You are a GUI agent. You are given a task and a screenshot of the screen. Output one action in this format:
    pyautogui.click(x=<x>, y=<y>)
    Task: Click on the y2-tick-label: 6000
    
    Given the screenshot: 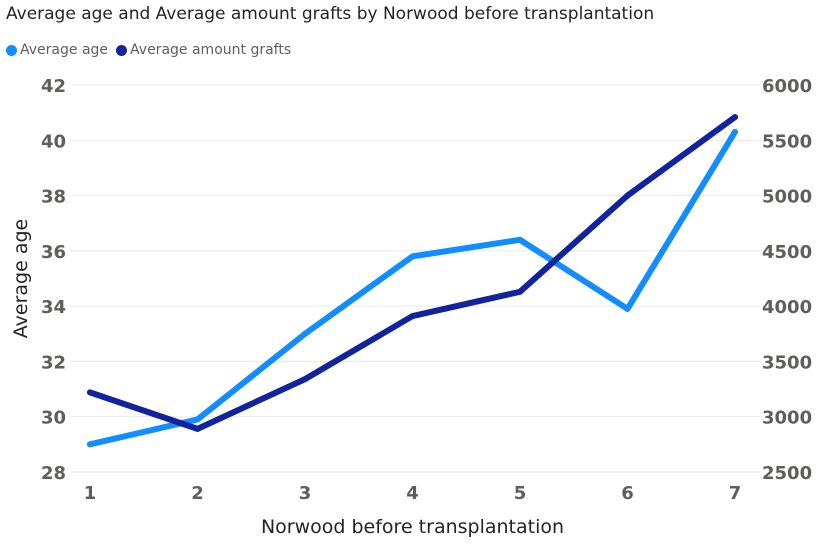 What is the action you would take?
    pyautogui.click(x=787, y=86)
    